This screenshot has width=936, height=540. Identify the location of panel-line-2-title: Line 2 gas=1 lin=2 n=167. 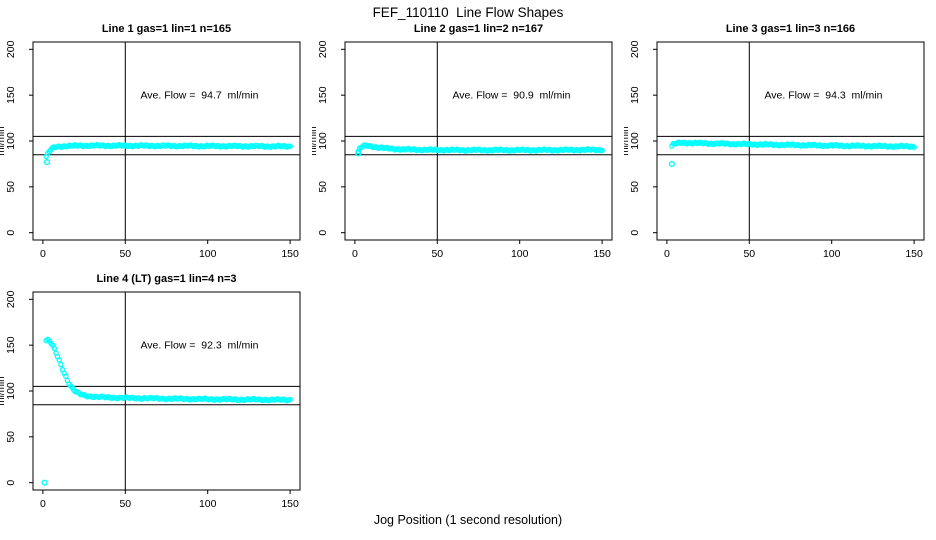
(478, 29).